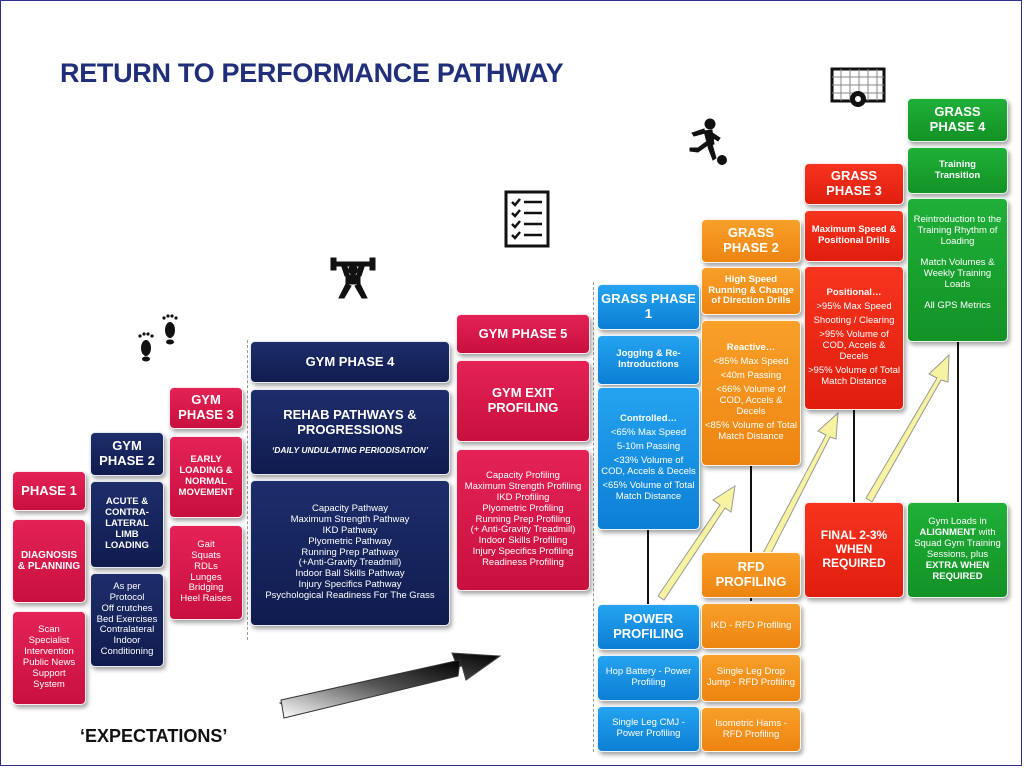  Describe the element at coordinates (127, 453) in the screenshot. I see `gym2-header-label: GYM PHASE 2` at that location.